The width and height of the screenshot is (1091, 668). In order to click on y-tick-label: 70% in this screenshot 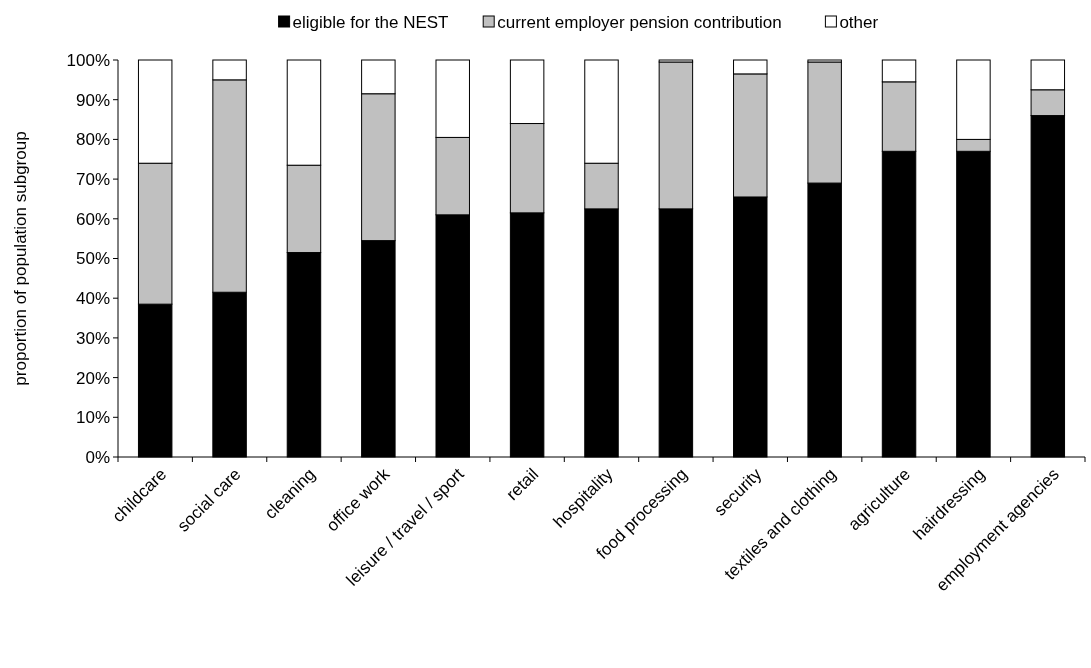, I will do `click(92, 180)`.